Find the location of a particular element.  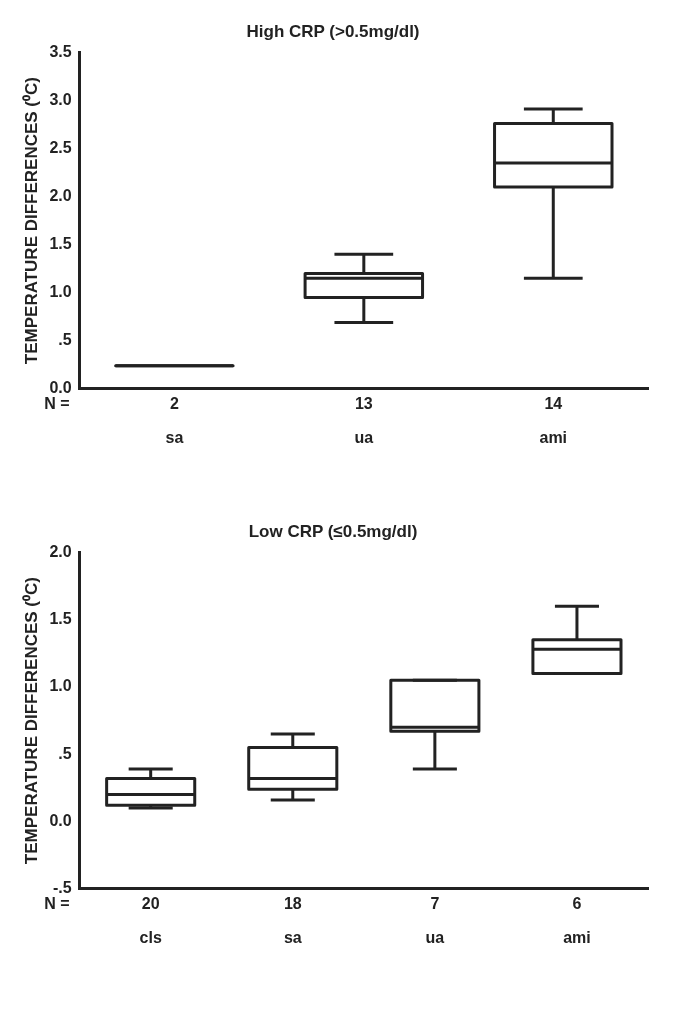

text: 14 is located at coordinates (553, 404).